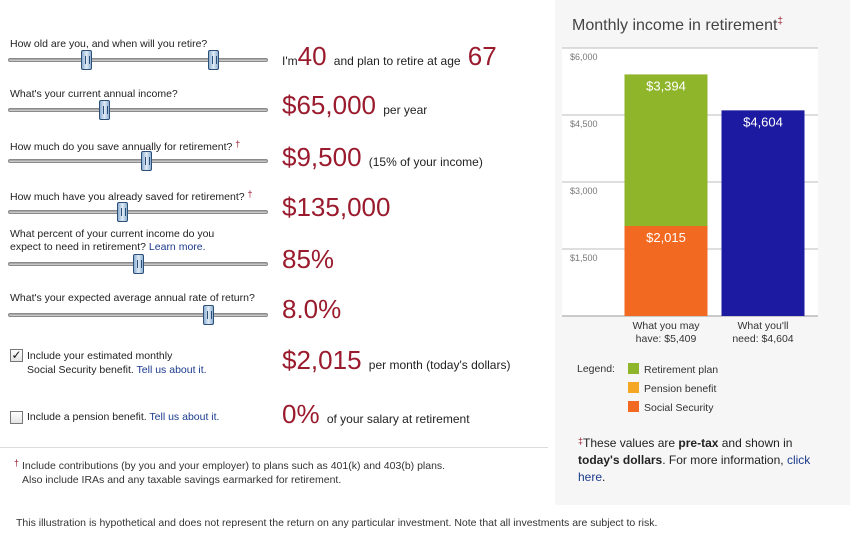 The height and width of the screenshot is (547, 850). What do you see at coordinates (666, 150) in the screenshot?
I see `bar-retirement-plan` at bounding box center [666, 150].